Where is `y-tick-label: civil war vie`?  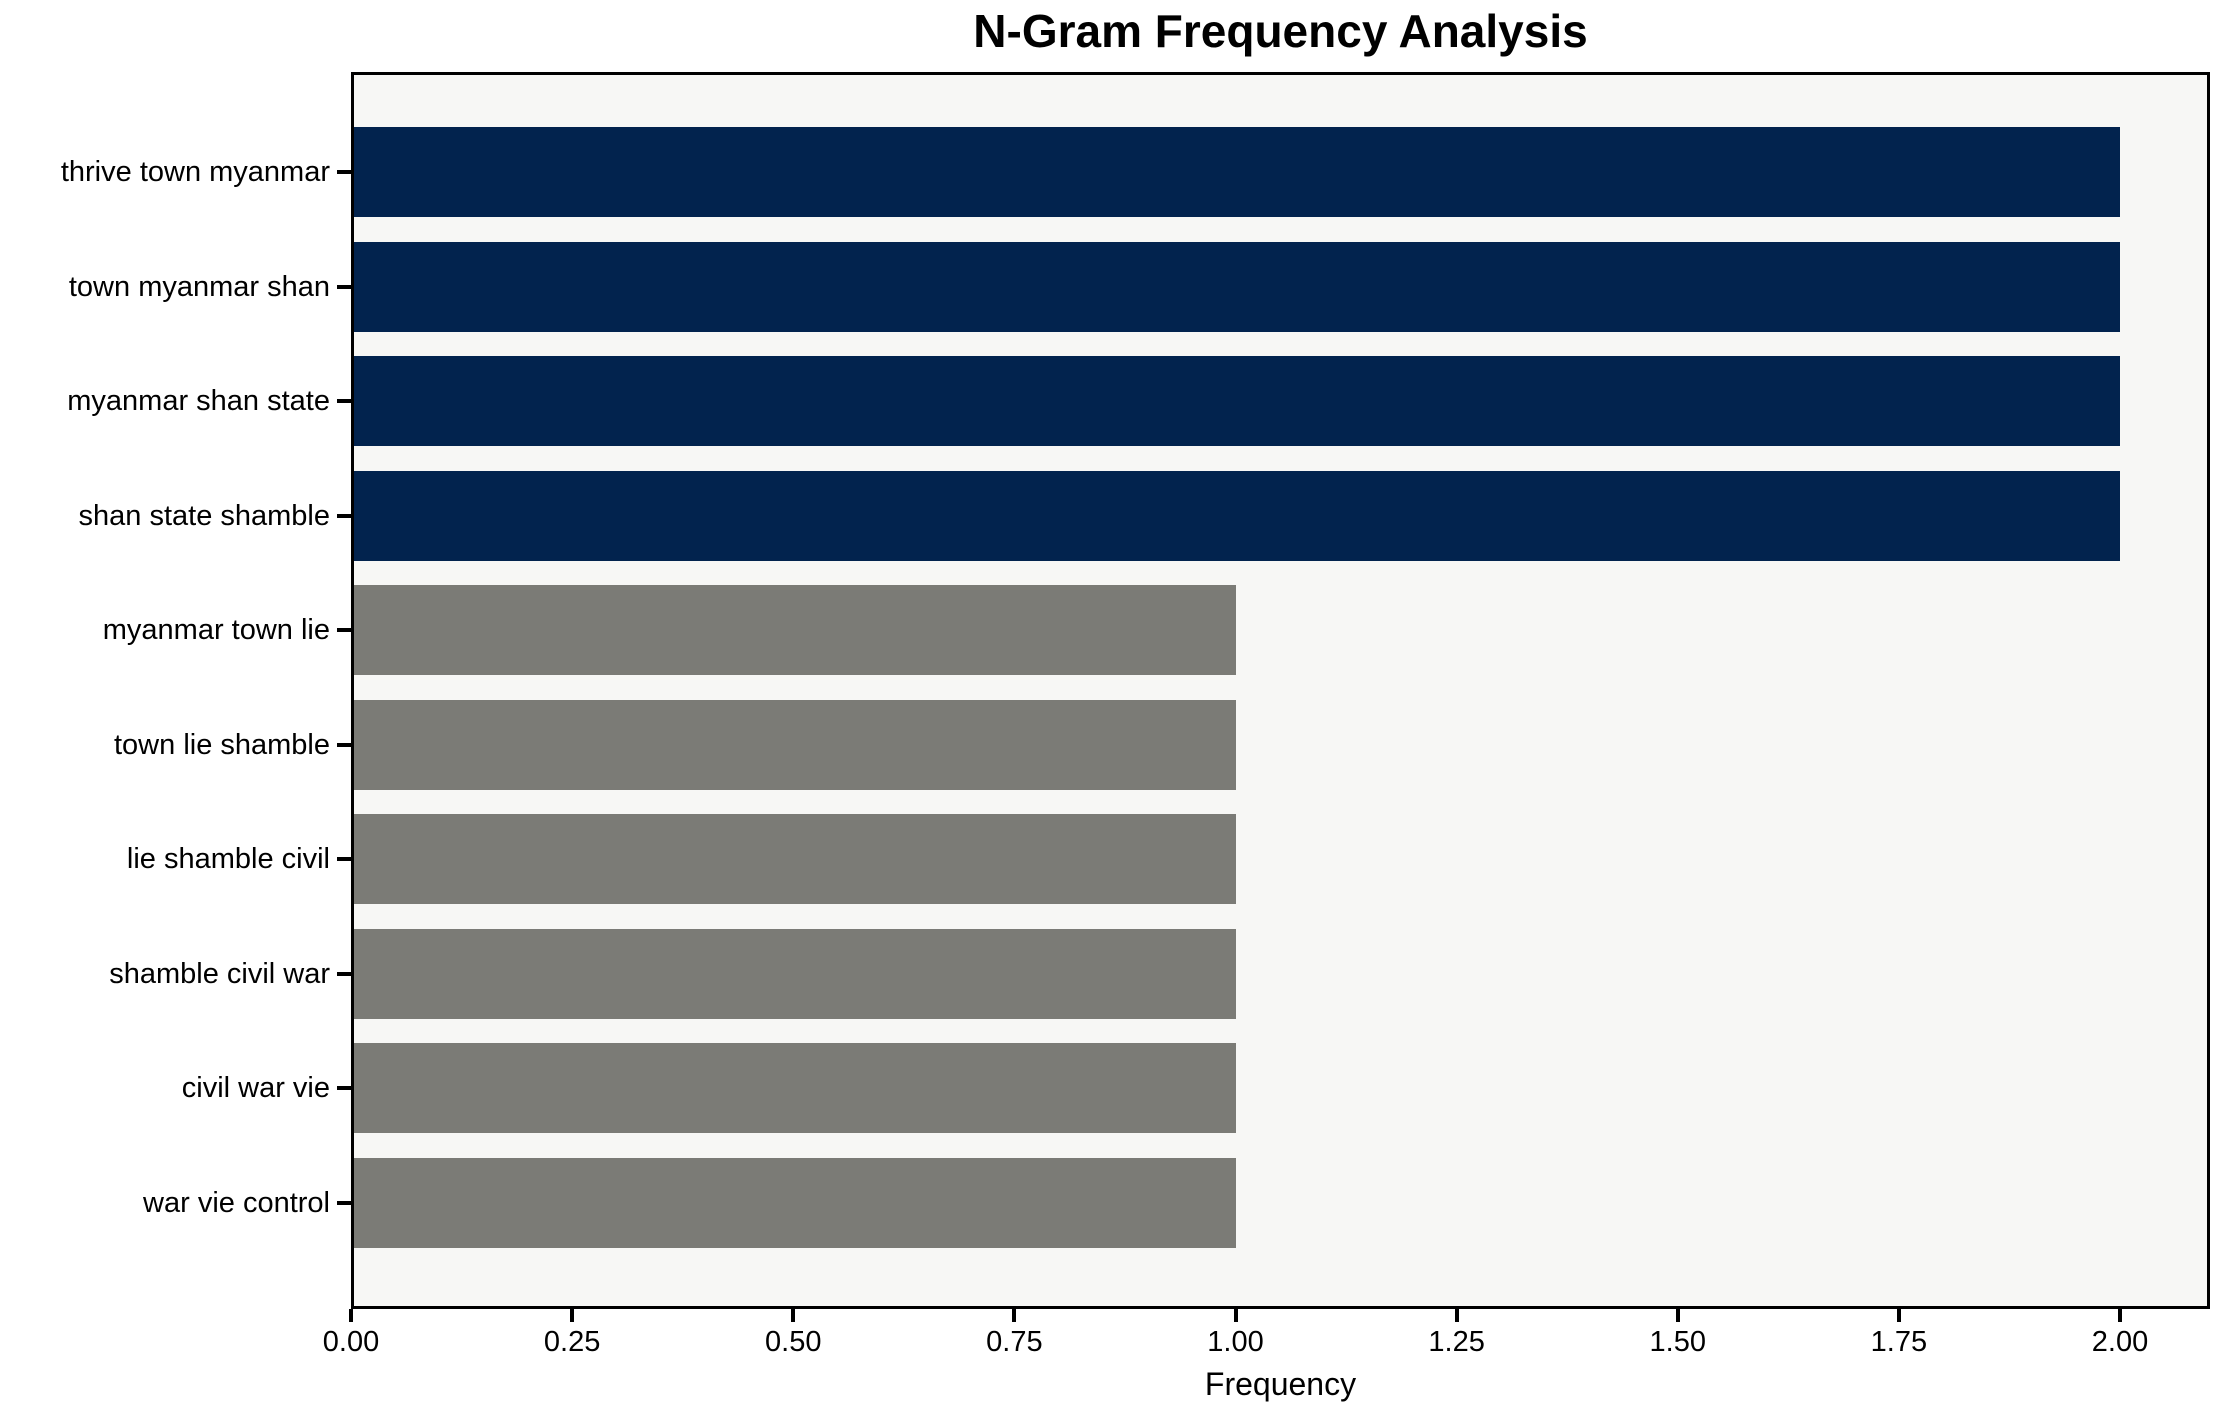 y-tick-label: civil war vie is located at coordinates (255, 1088).